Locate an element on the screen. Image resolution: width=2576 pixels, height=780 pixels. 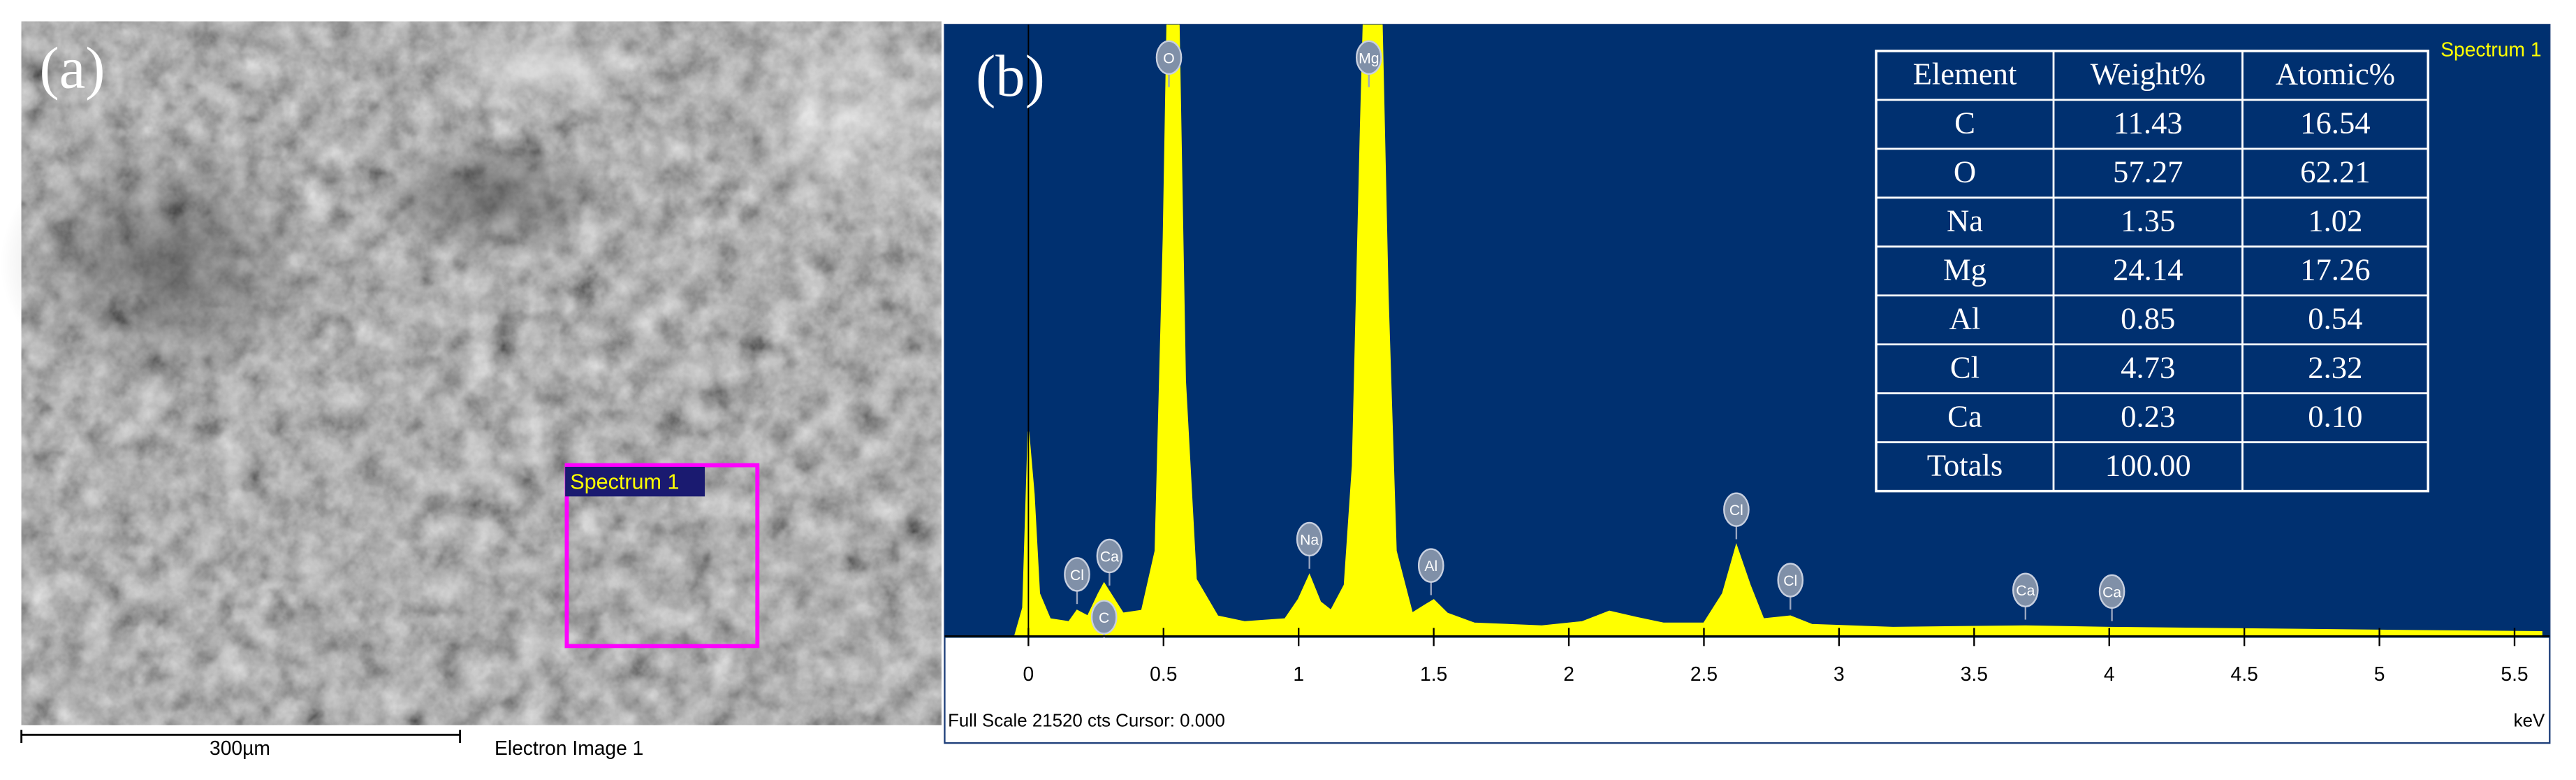
spectrum-box is located at coordinates (662, 556).